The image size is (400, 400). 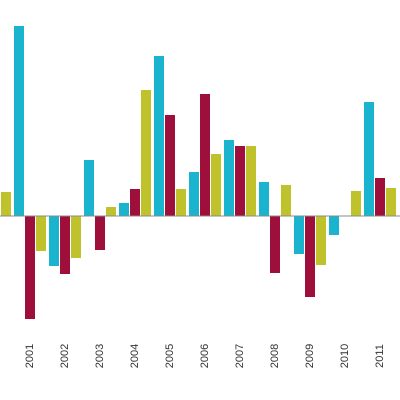 I want to click on x-tick-label-2011: 2011, so click(x=380, y=356).